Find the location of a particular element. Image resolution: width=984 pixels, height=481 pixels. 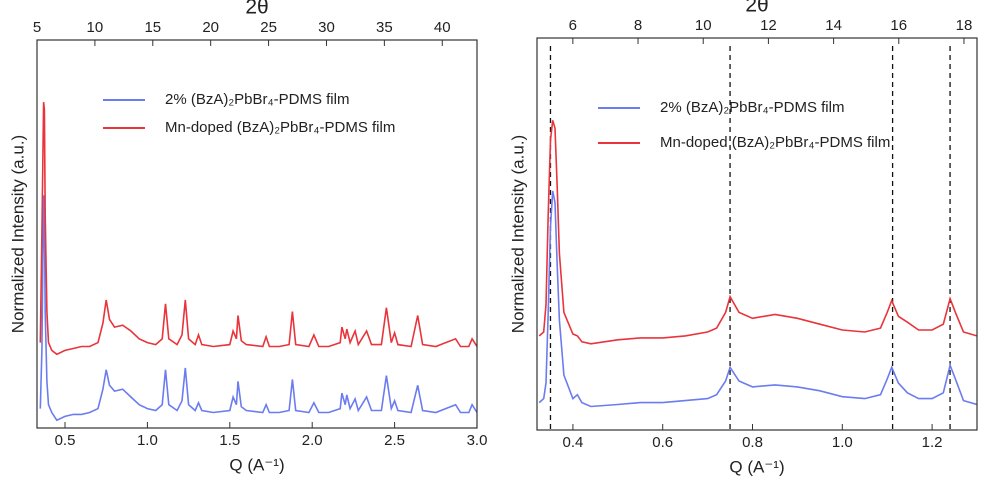

x-tick-label: 0.8 is located at coordinates (752, 442).